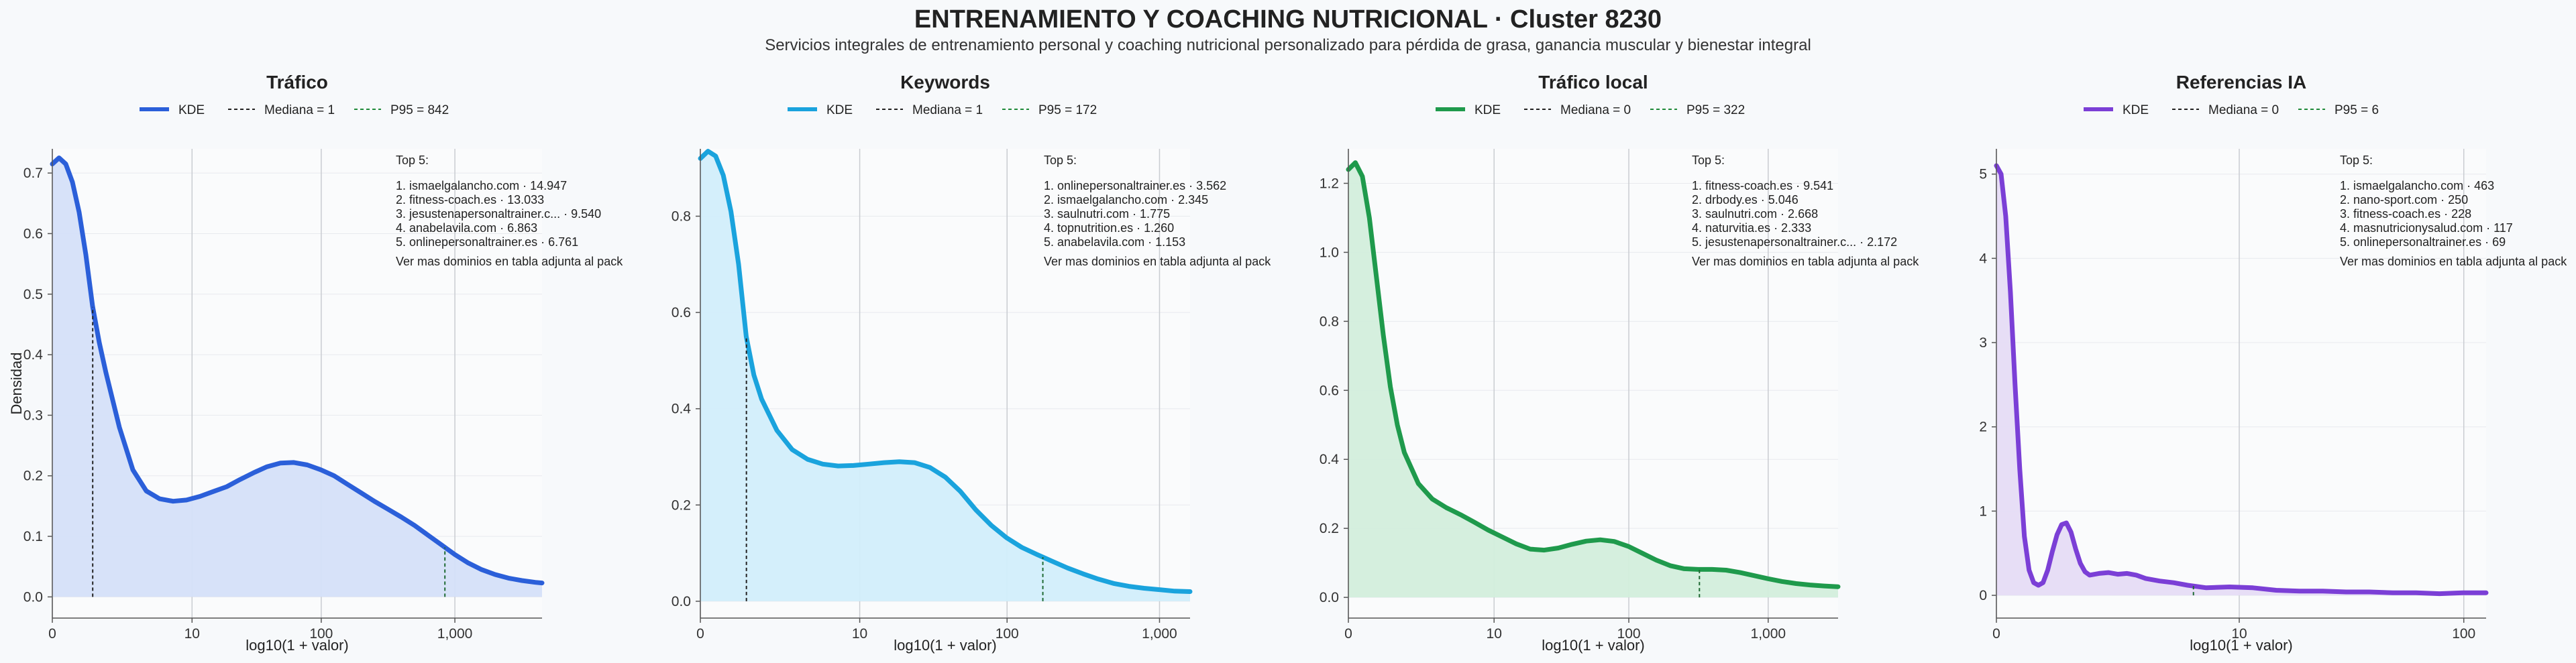 The image size is (2576, 663). What do you see at coordinates (2356, 110) in the screenshot?
I see `legend-p95-label: P95 = 6` at bounding box center [2356, 110].